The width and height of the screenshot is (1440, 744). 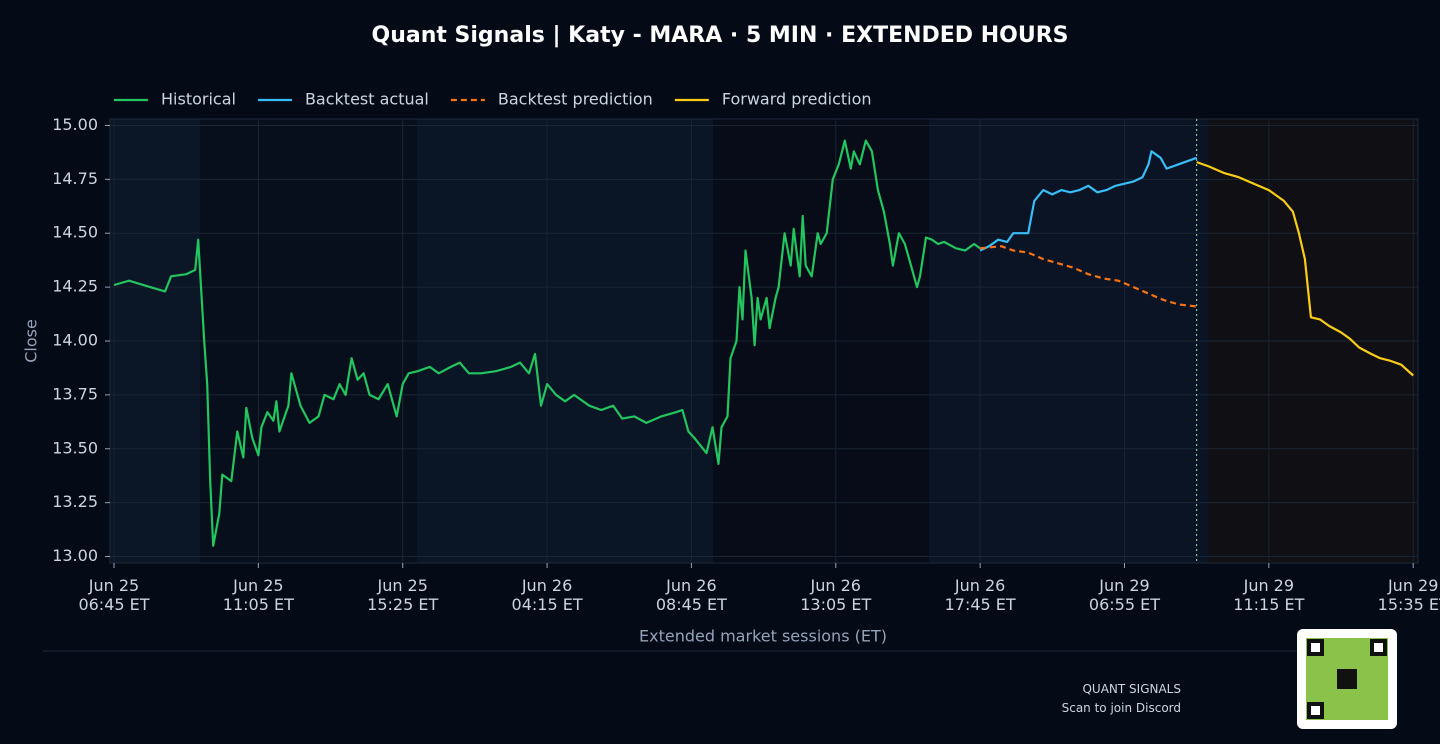 What do you see at coordinates (75, 393) in the screenshot?
I see `y-tick-label: 13.75` at bounding box center [75, 393].